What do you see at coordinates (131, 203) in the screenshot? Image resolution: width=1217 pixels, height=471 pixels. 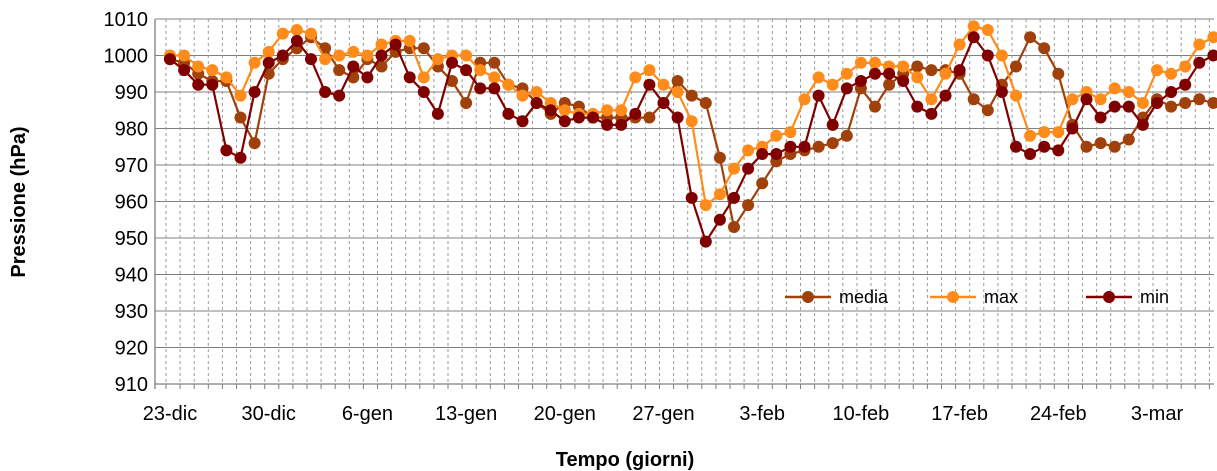 I see `y-tick-label: 960` at bounding box center [131, 203].